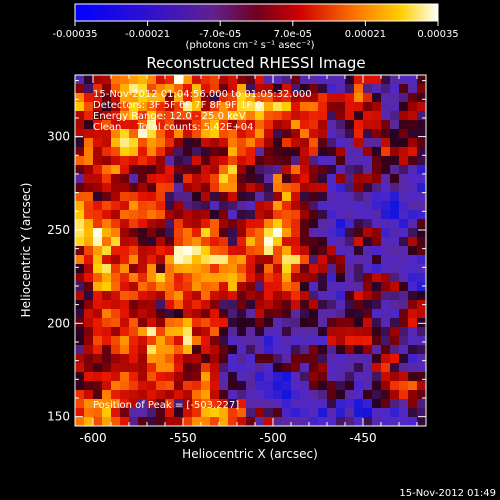 The height and width of the screenshot is (500, 500). Describe the element at coordinates (177, 105) in the screenshot. I see `annotation-detectors: Detectors: 3F 5F 6F 7F 8F 9F 1F 0` at that location.